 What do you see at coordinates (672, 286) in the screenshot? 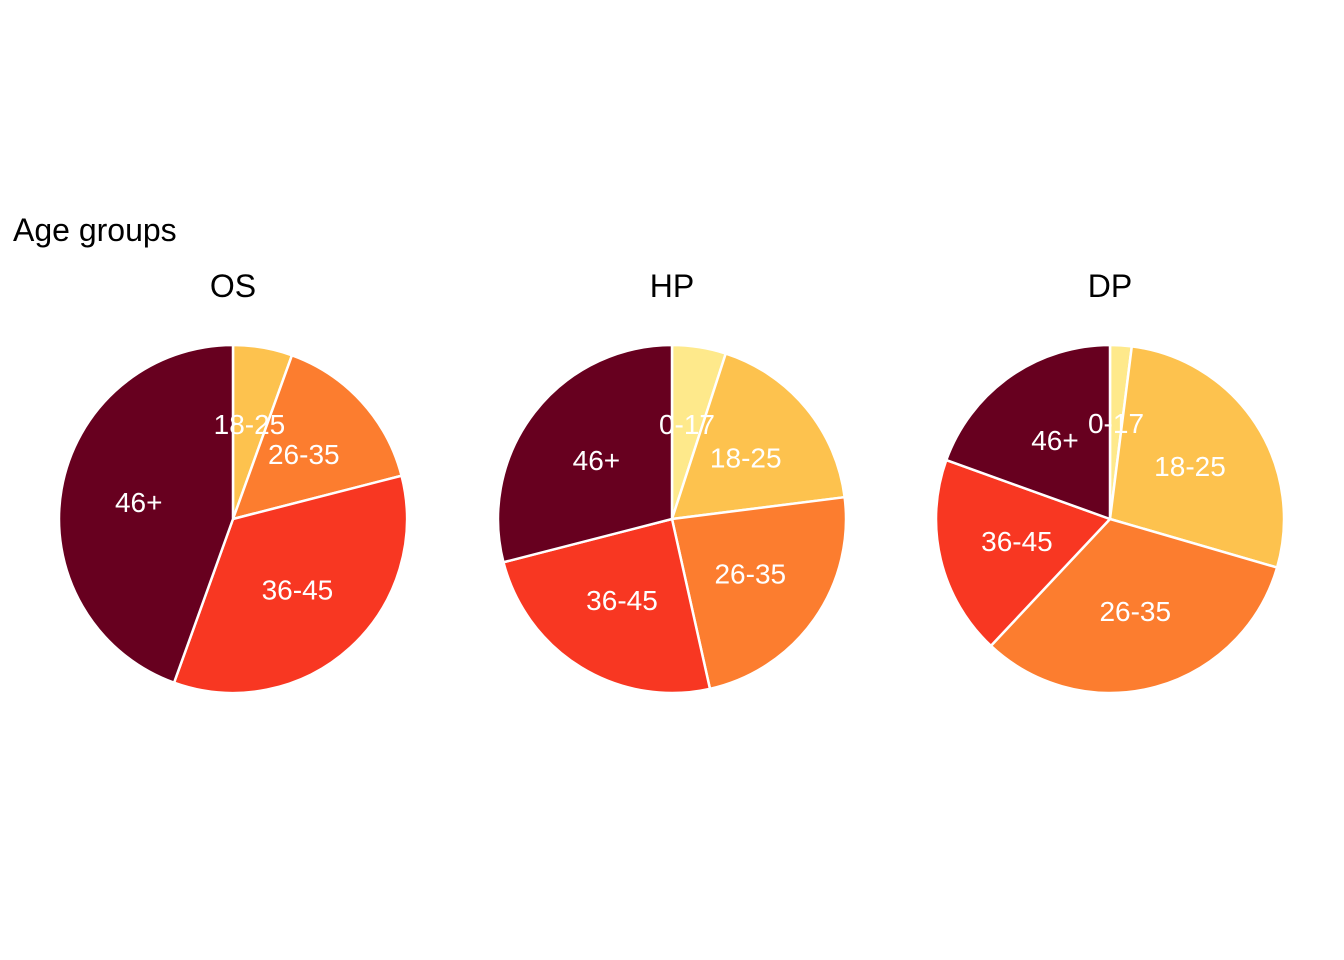
I see `facet-title: HP` at bounding box center [672, 286].